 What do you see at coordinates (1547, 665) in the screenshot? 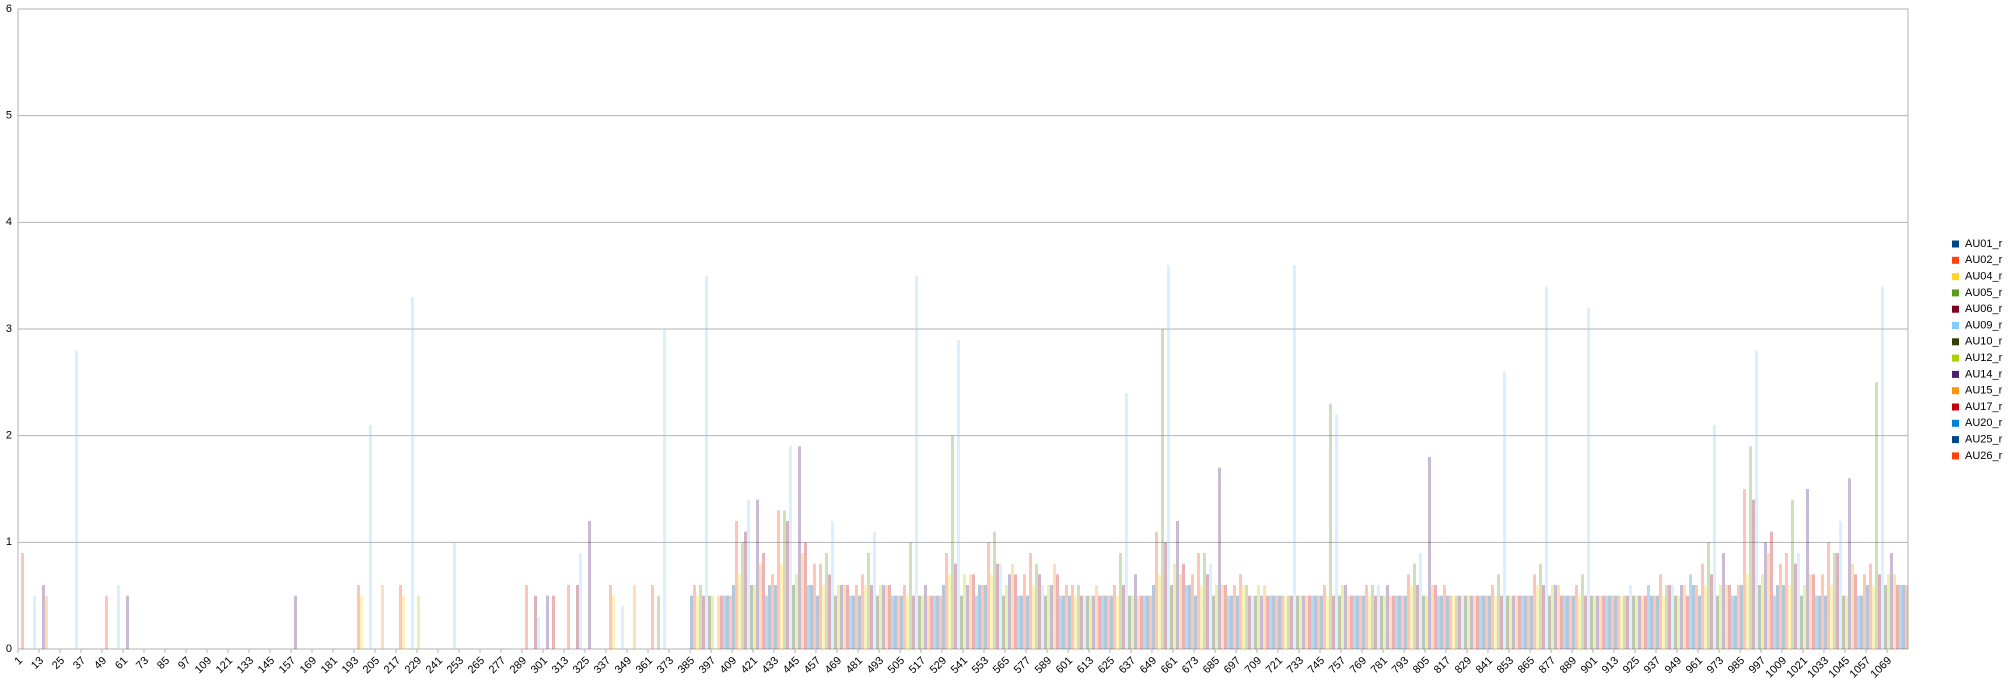
I see `x-tick-label: 877` at bounding box center [1547, 665].